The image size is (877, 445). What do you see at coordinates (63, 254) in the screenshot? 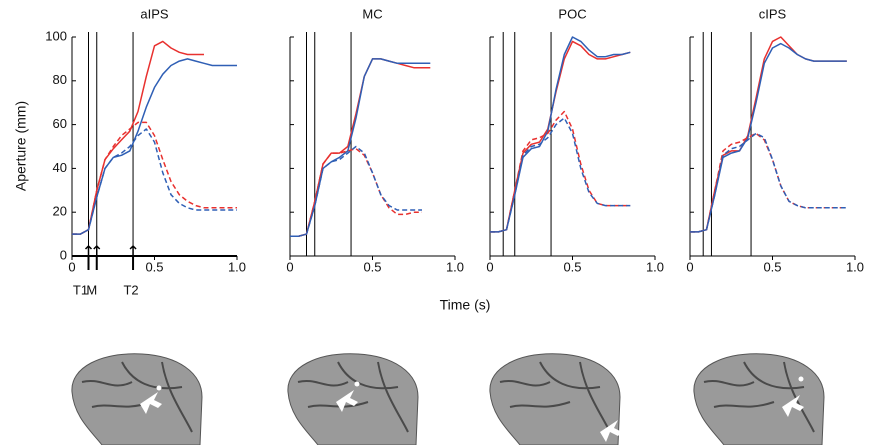
I see `y-tick-label: 0` at bounding box center [63, 254].